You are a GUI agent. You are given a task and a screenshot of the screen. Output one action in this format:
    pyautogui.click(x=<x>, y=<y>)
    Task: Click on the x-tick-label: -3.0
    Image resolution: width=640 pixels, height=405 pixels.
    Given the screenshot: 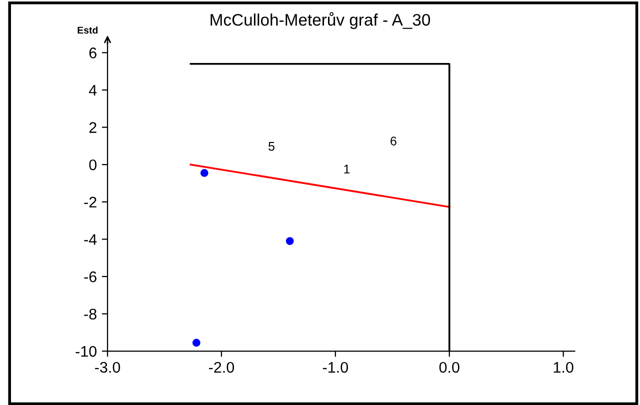 What is the action you would take?
    pyautogui.click(x=107, y=367)
    